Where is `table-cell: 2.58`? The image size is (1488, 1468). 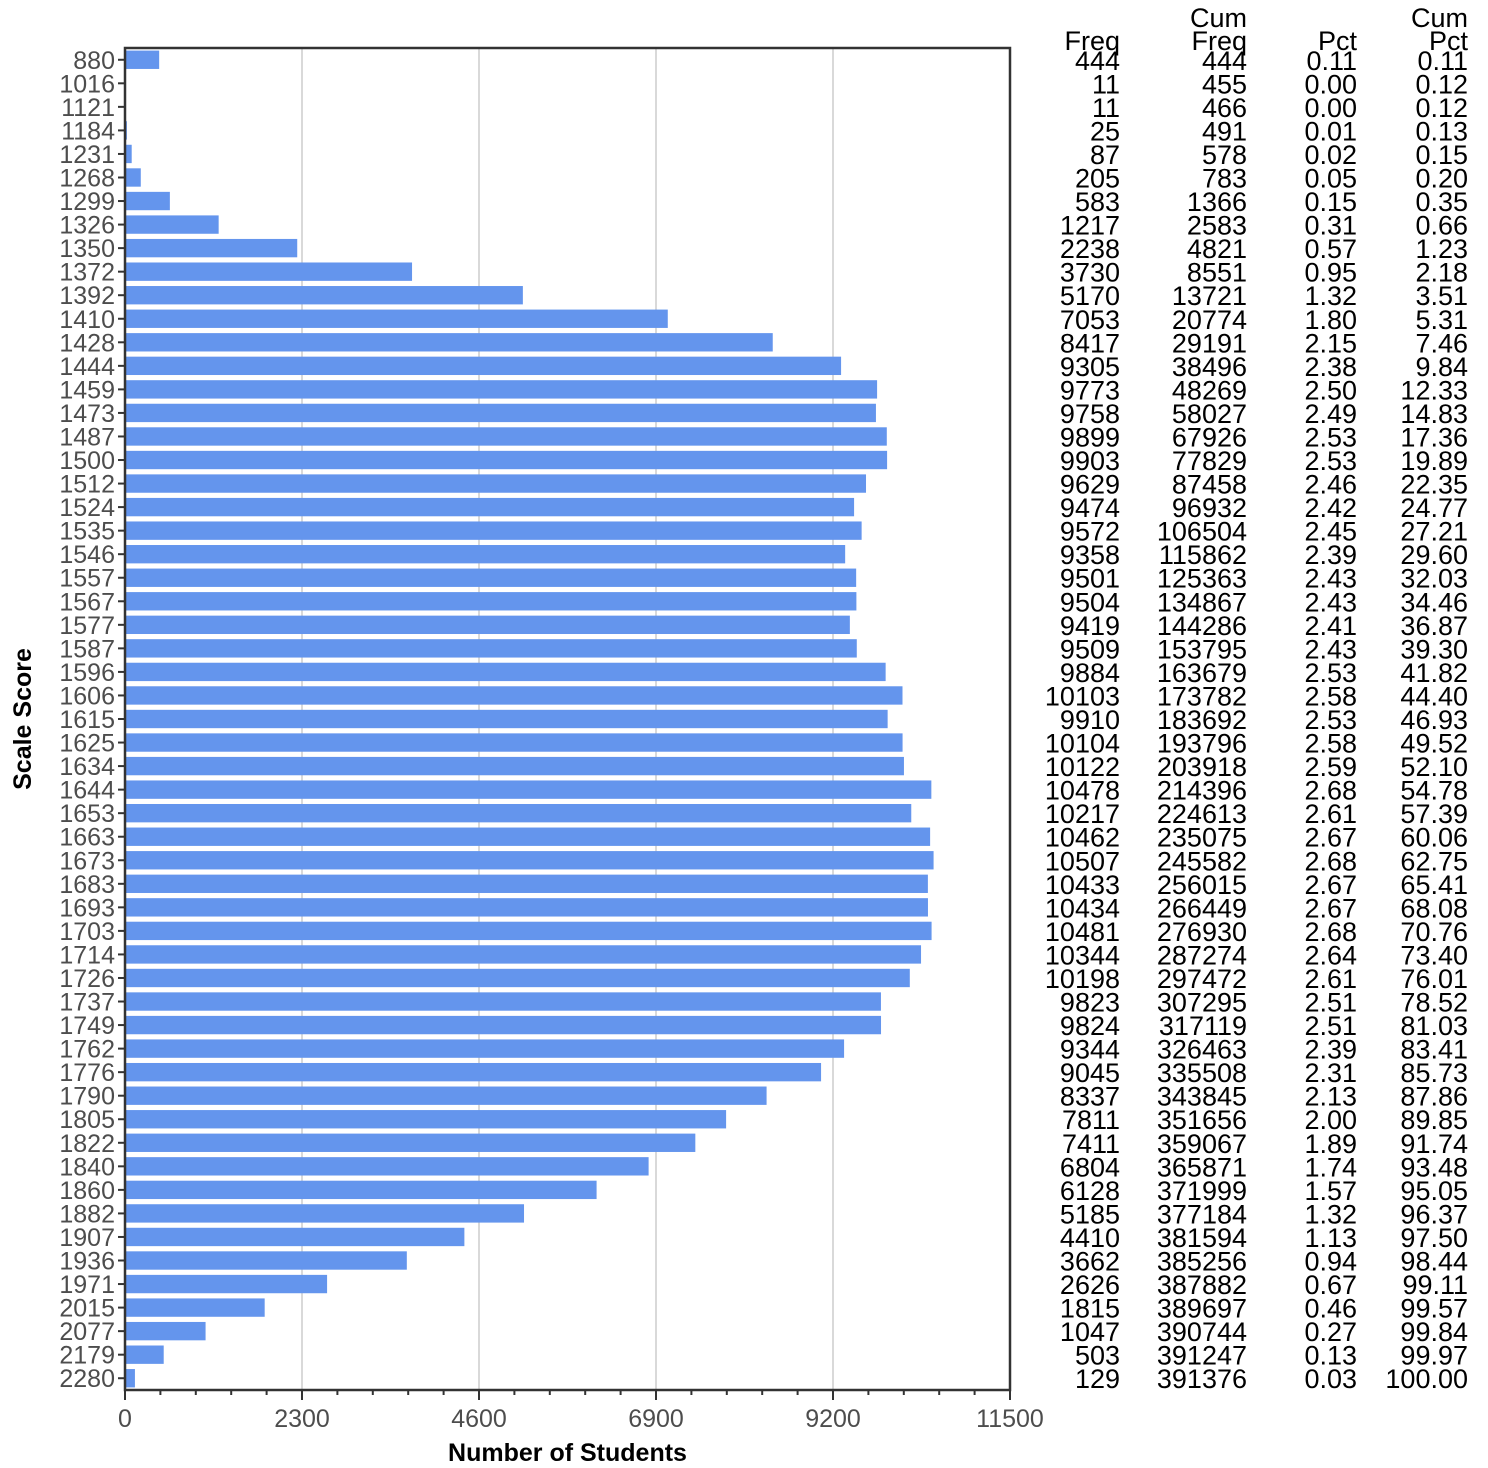 table-cell: 2.58 is located at coordinates (1330, 696).